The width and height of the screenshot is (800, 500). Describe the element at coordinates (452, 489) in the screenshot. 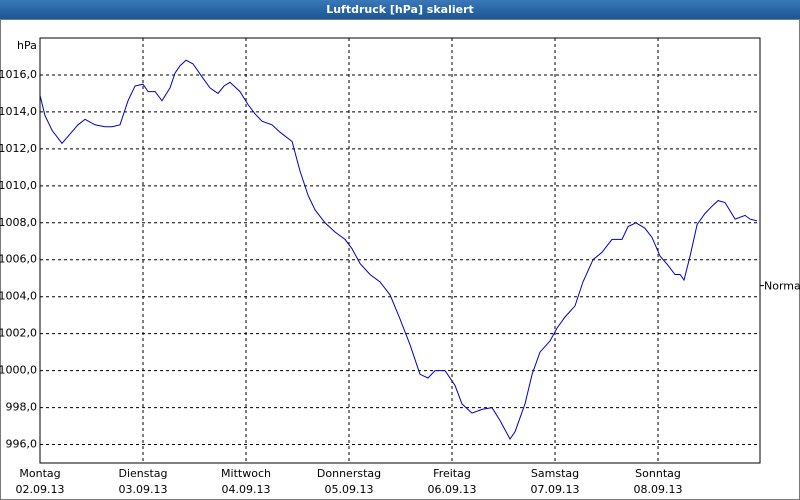

I see `x-tick-date: 06.09.13` at that location.